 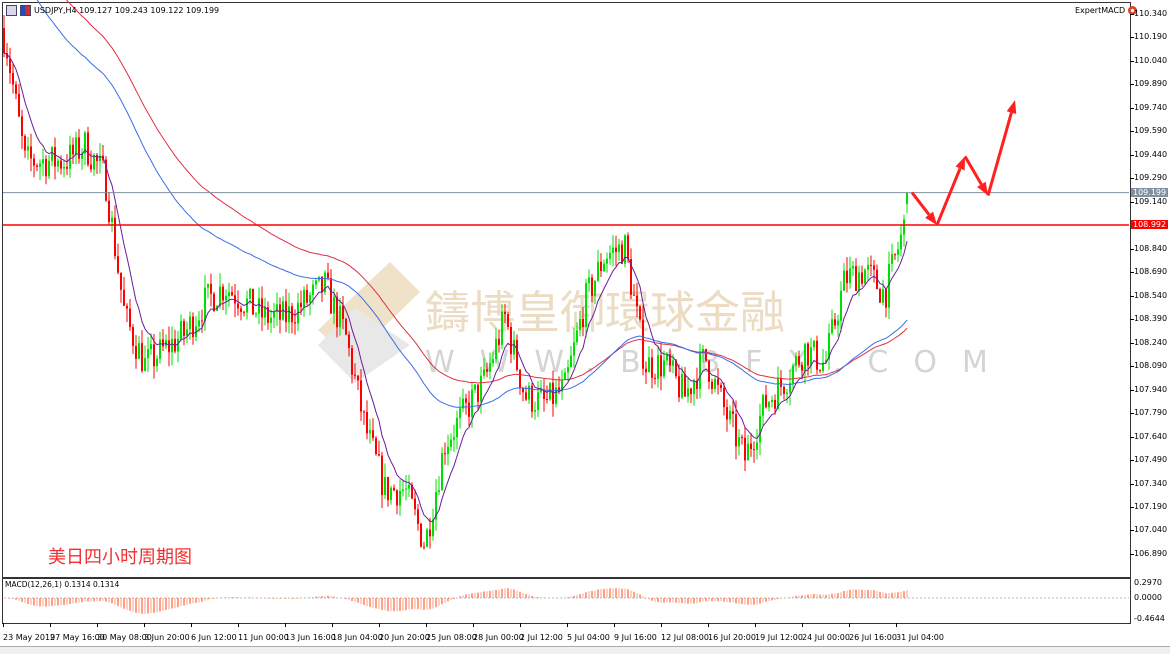 What do you see at coordinates (1151, 295) in the screenshot?
I see `price-tick-label: 108.540` at bounding box center [1151, 295].